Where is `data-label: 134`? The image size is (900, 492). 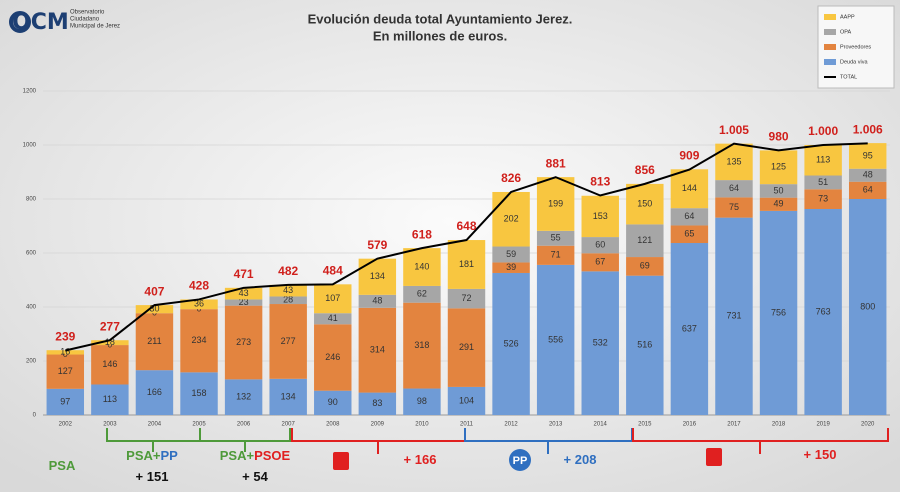
data-label: 134 is located at coordinates (288, 396).